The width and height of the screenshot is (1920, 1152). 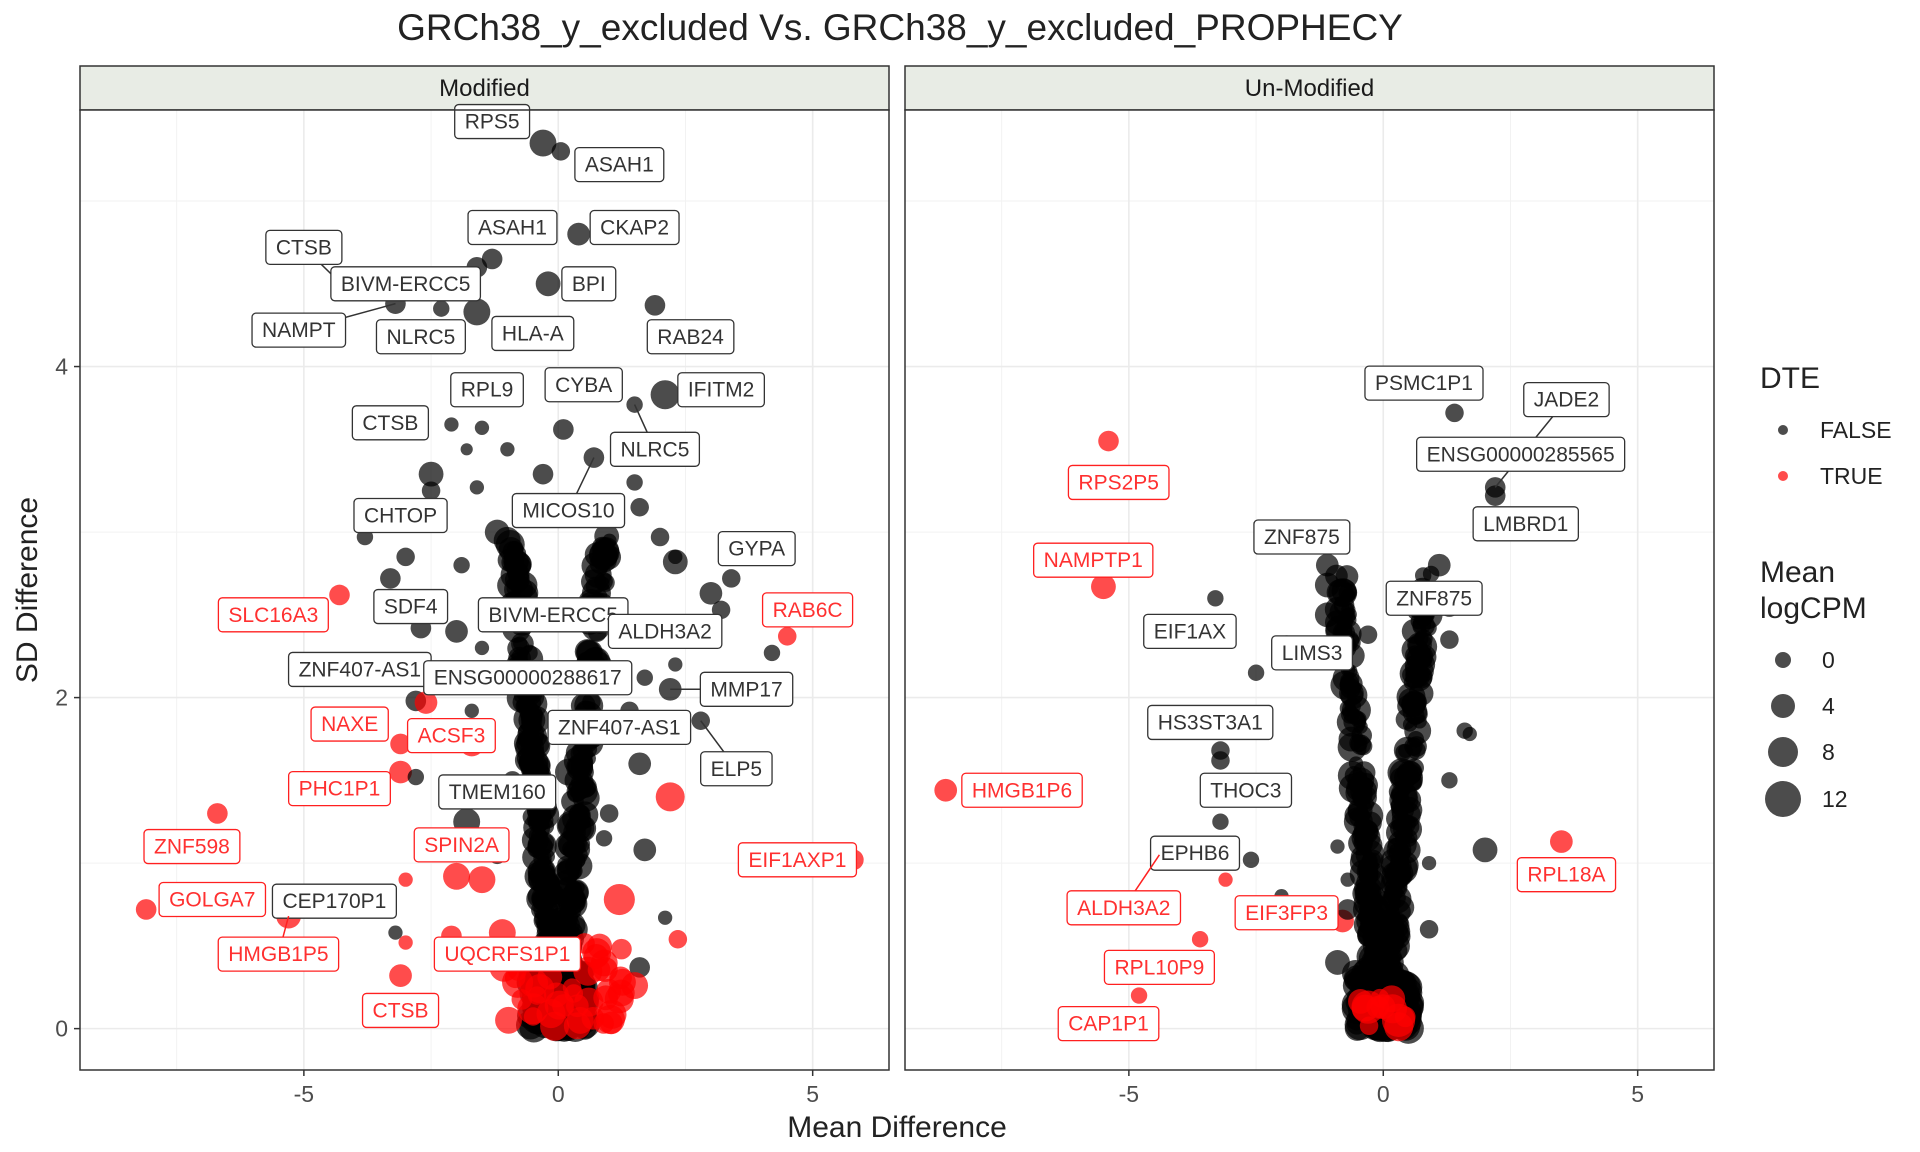 I want to click on label-text: LIMS3, so click(x=1312, y=653).